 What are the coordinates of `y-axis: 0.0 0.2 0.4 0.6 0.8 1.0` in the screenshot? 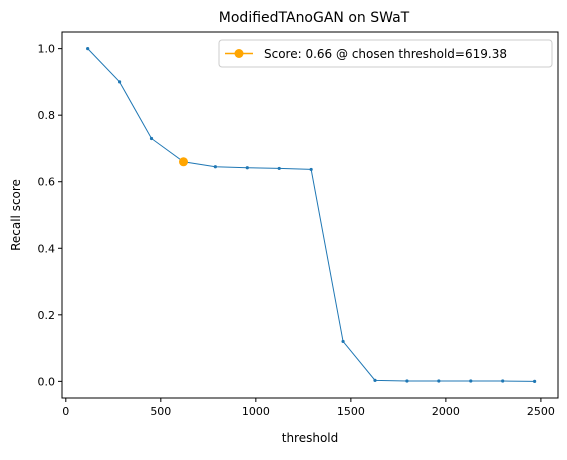 It's located at (50, 215).